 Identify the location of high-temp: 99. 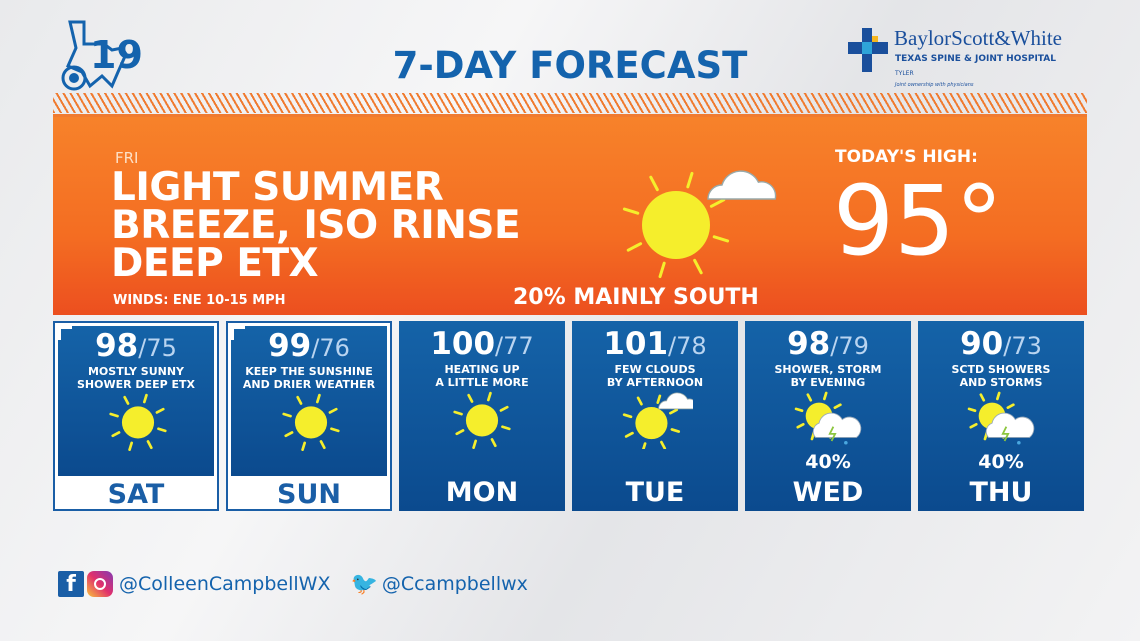
(290, 346).